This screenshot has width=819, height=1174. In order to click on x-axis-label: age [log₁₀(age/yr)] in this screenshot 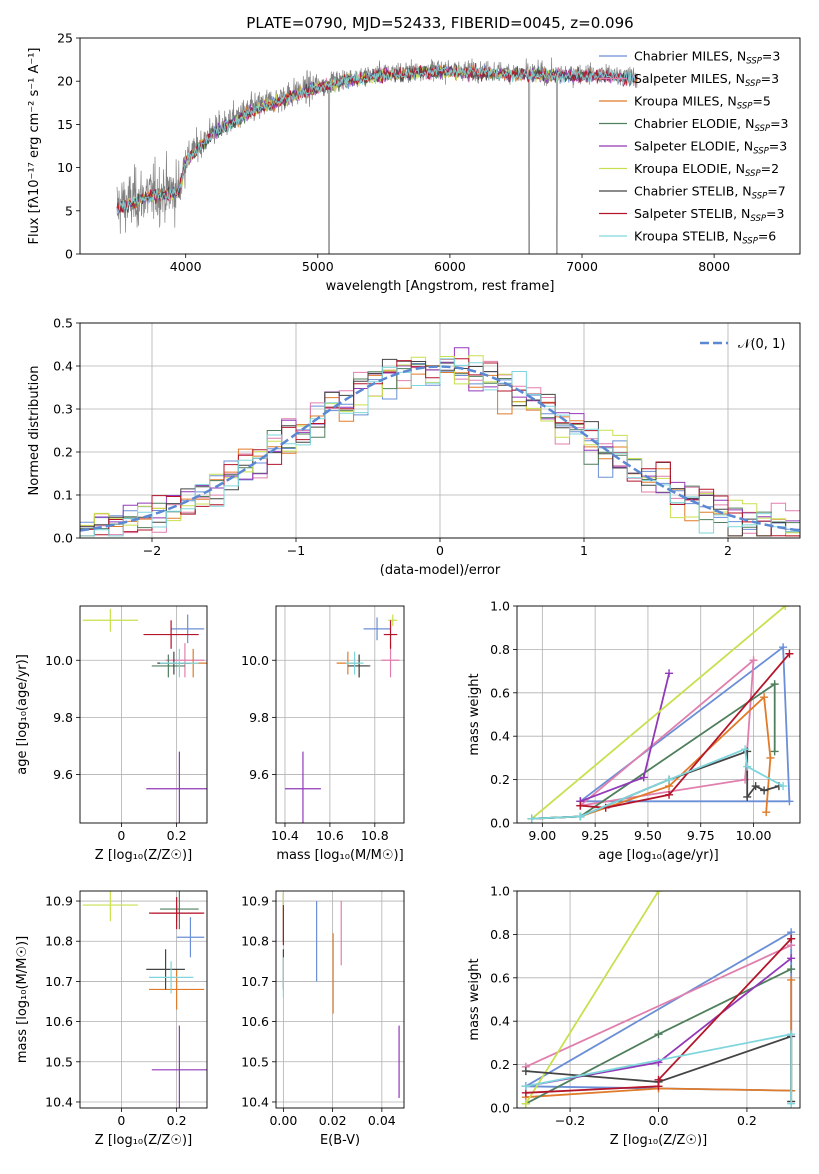, I will do `click(658, 855)`.